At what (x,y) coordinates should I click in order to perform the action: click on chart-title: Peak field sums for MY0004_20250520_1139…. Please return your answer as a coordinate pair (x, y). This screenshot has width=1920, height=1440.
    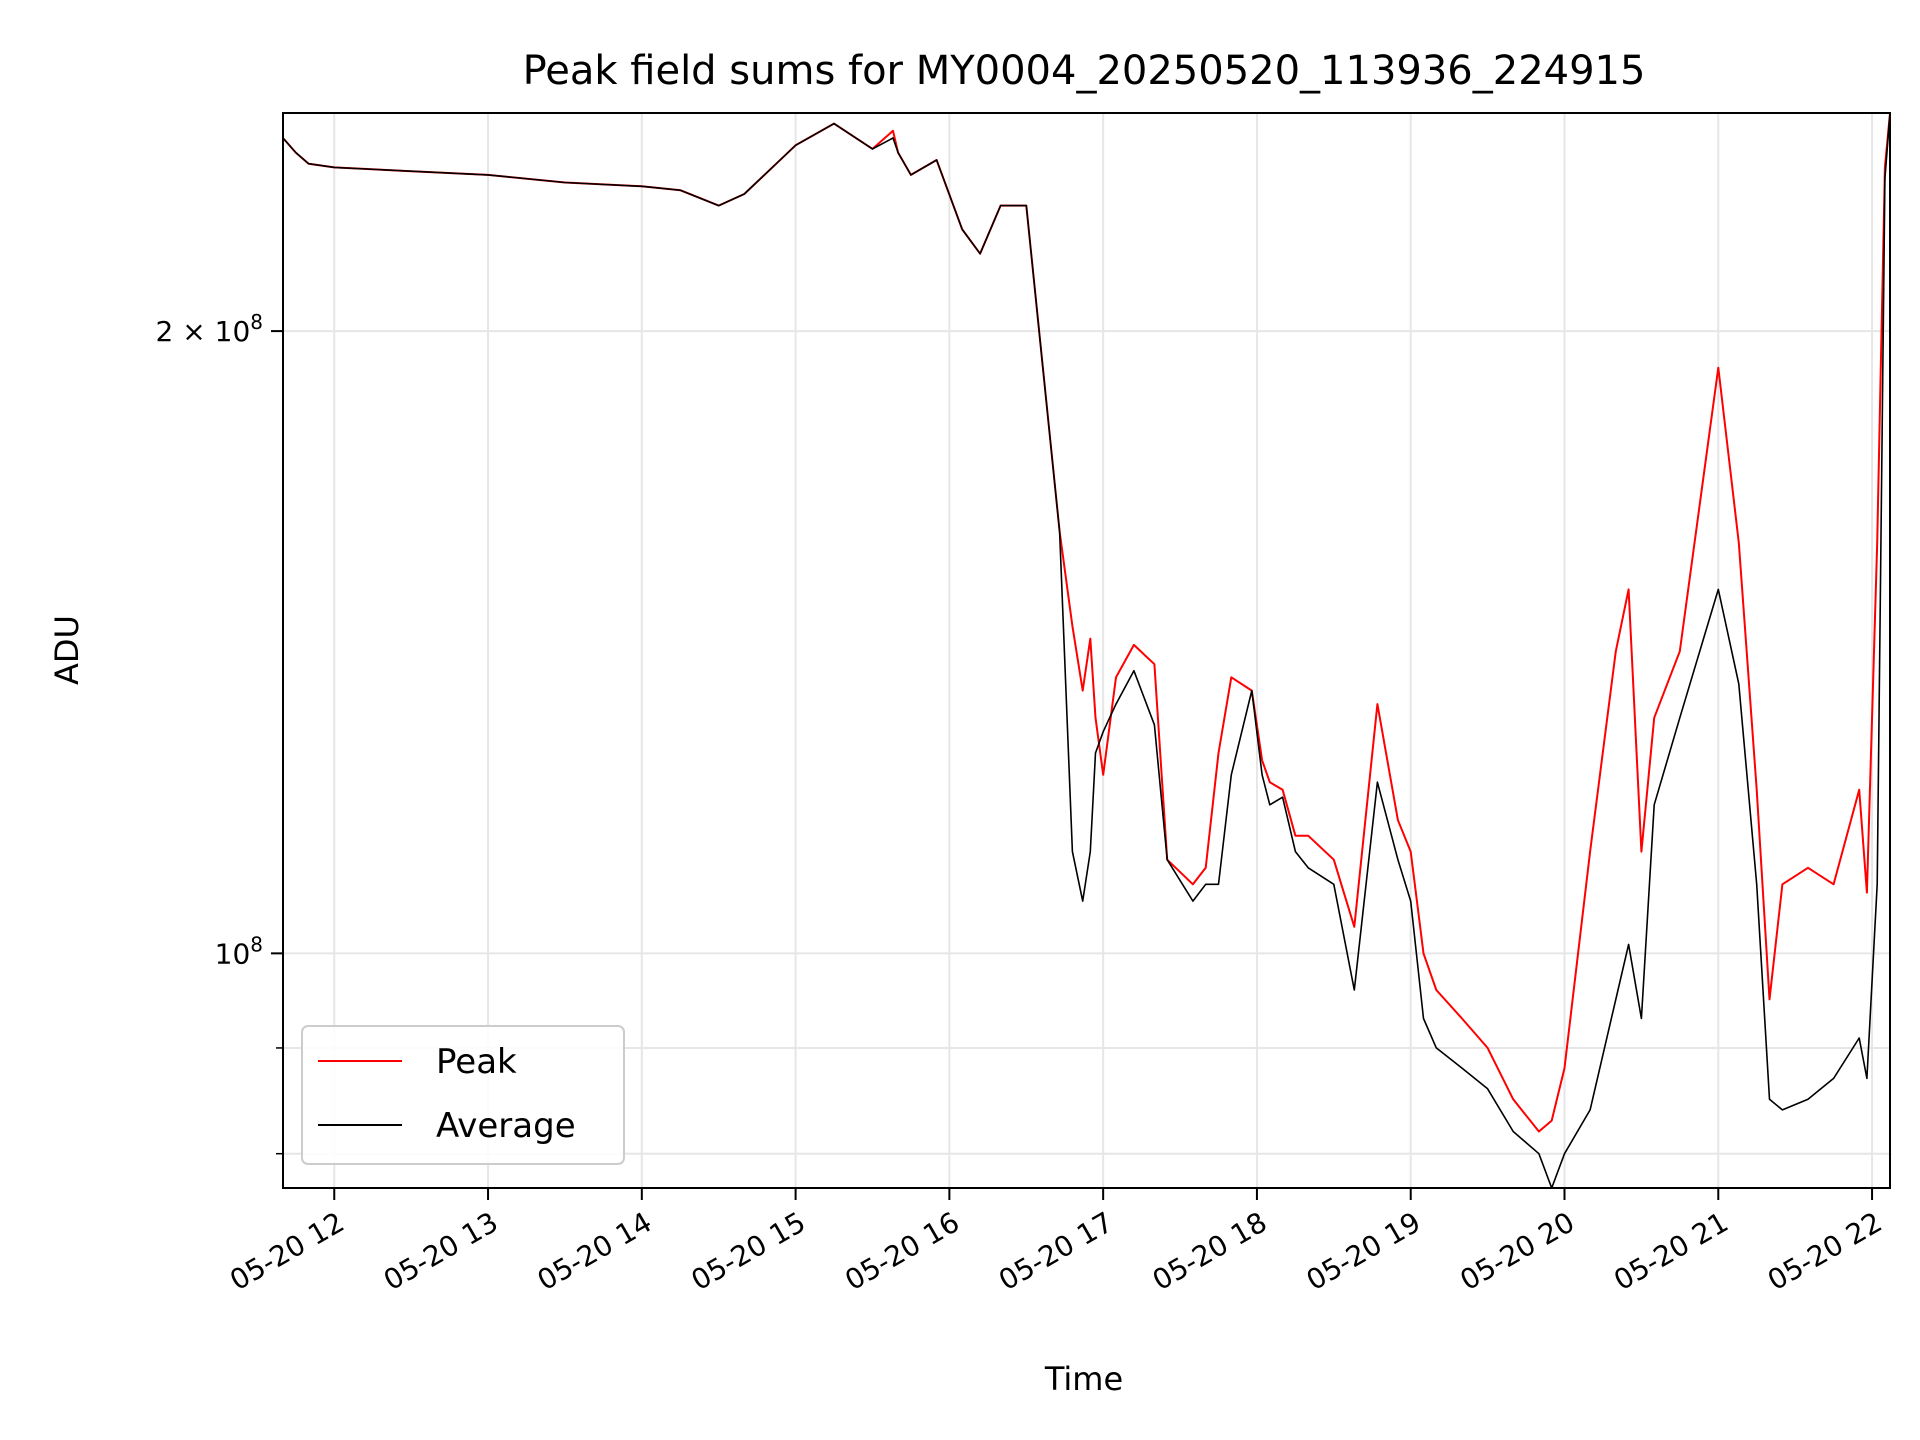
    Looking at the image, I should click on (1084, 71).